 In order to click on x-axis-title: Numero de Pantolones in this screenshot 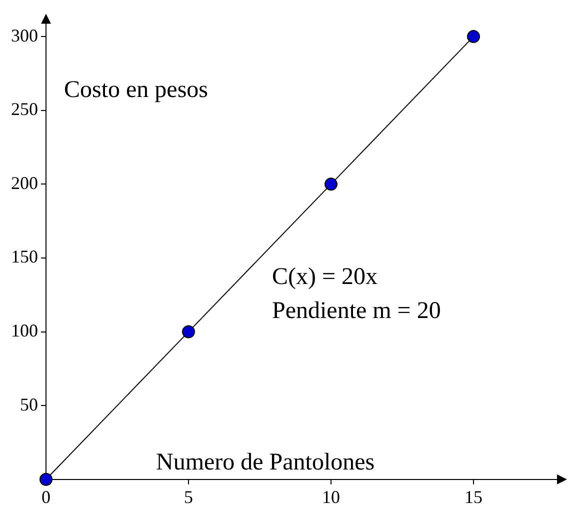, I will do `click(265, 462)`.